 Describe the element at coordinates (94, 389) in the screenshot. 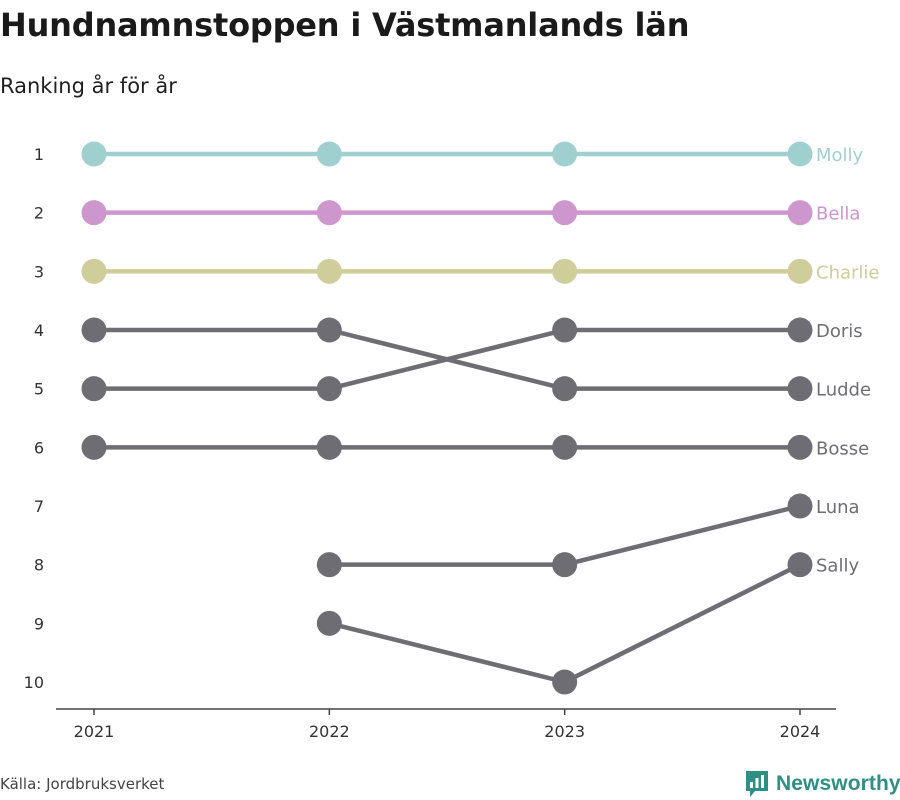

I see `point-doris-2021` at that location.